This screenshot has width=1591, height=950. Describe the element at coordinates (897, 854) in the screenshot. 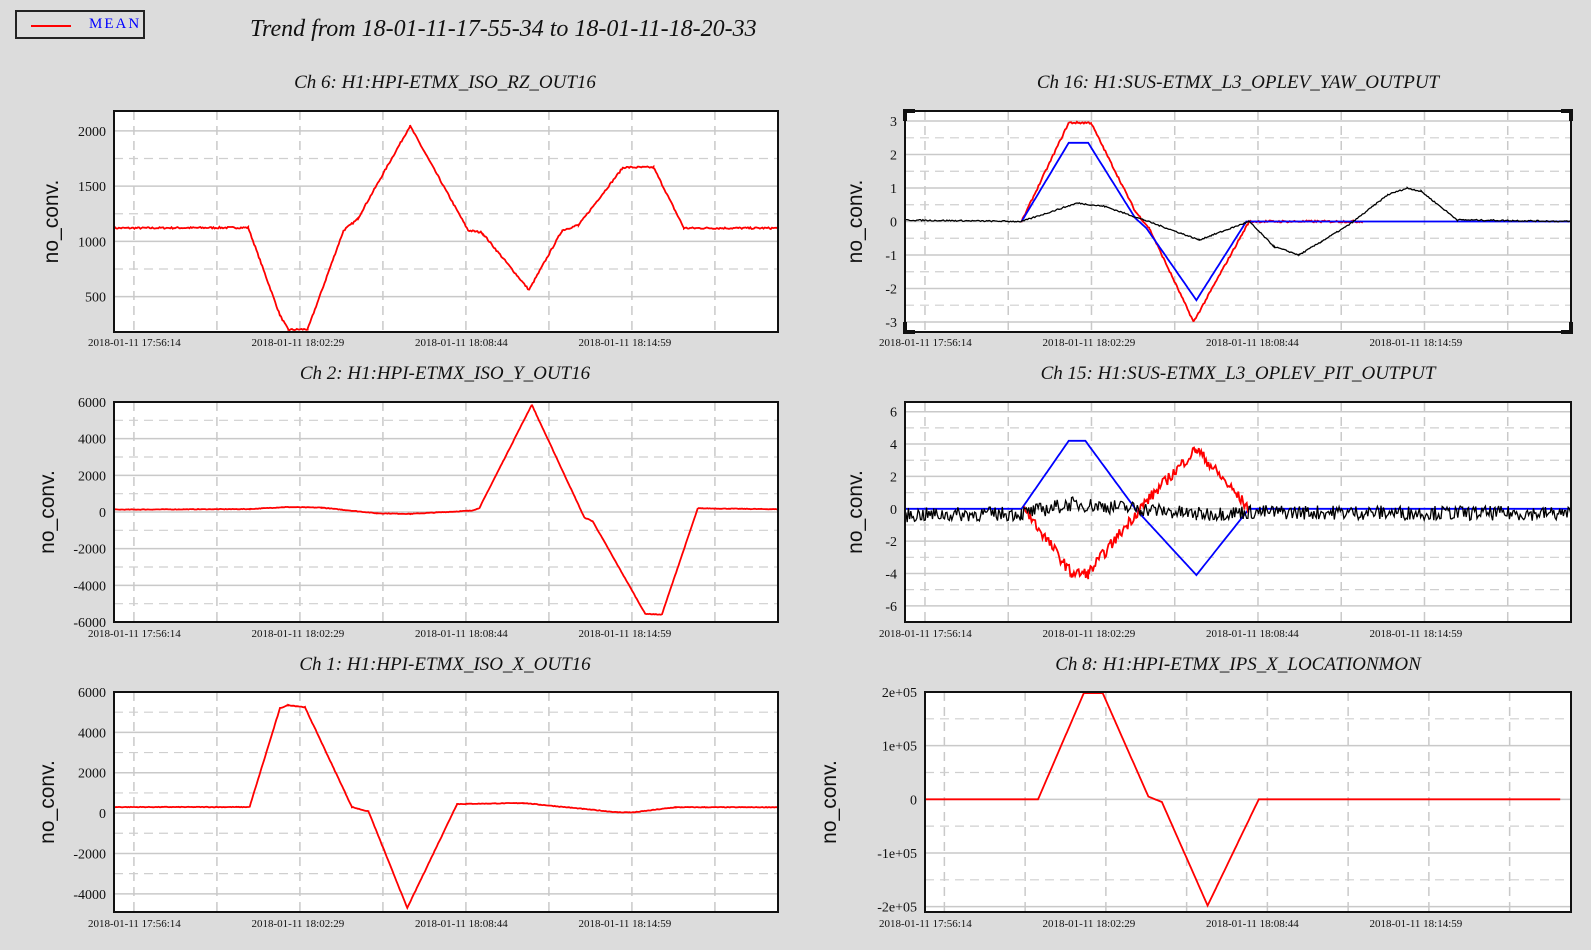

I see `y-tick-label: -1e+05` at that location.